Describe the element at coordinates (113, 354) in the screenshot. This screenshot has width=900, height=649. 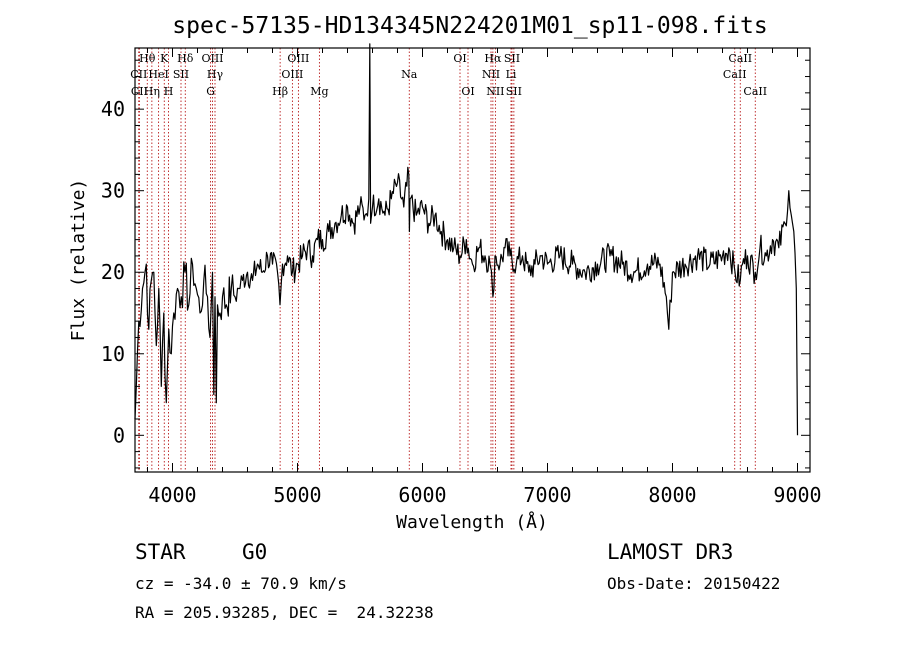
I see `y-tick-label: 10` at that location.